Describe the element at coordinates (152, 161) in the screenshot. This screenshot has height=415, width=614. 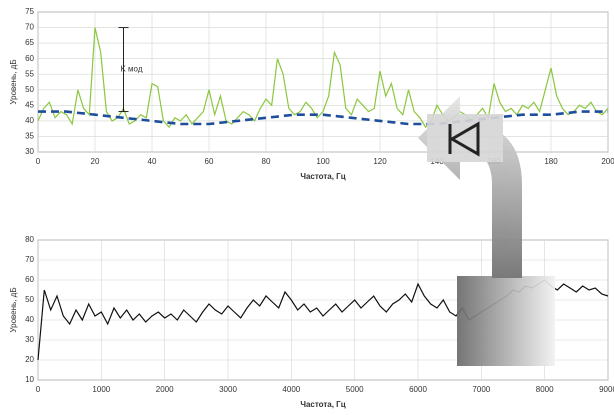
I see `x-tick-label: 40` at that location.